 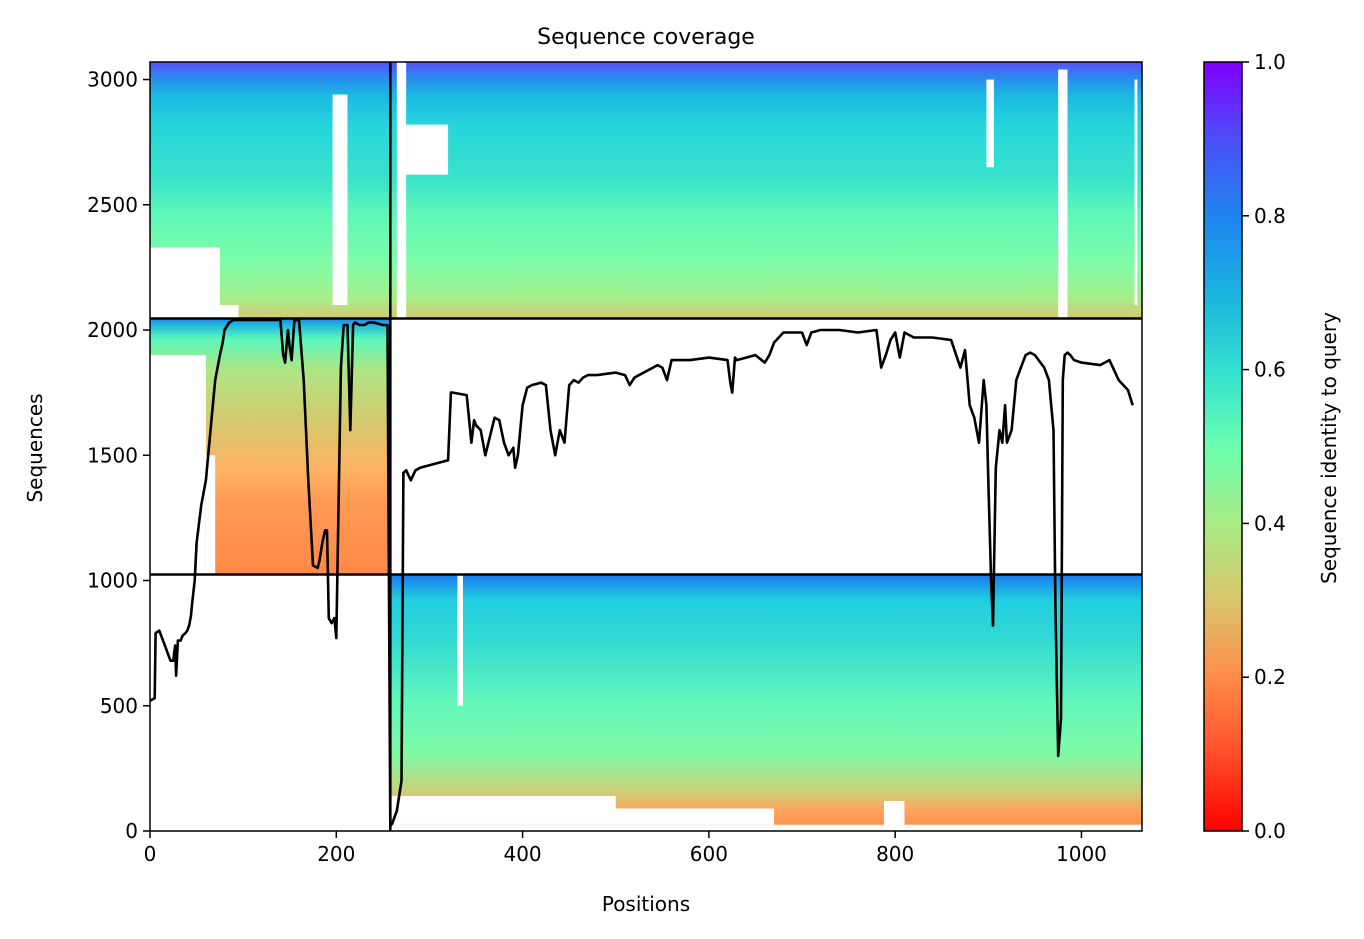 I want to click on x-axis-label: Positions, so click(x=646, y=904).